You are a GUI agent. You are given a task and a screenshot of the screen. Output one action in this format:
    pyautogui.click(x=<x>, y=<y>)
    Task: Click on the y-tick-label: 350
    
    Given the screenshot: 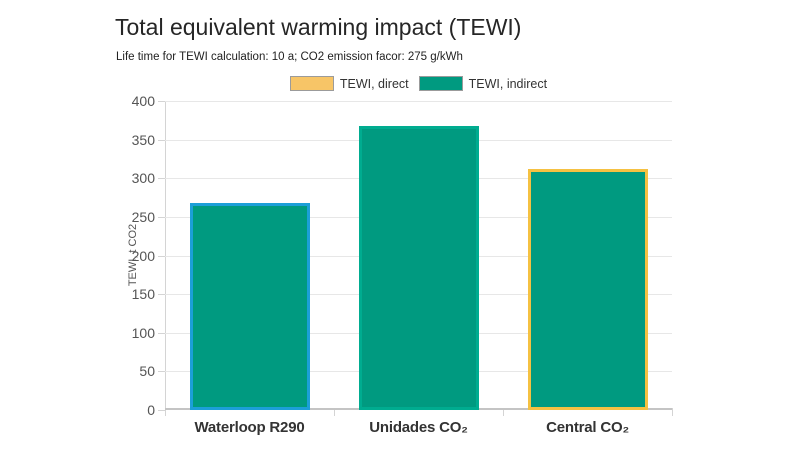 What is the action you would take?
    pyautogui.click(x=143, y=139)
    